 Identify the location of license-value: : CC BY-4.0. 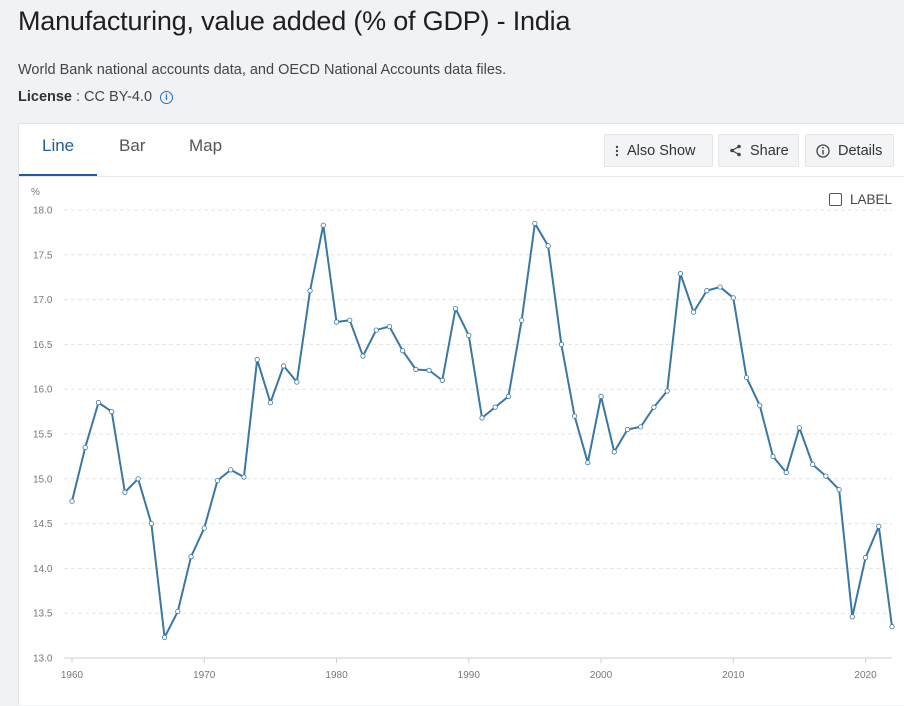
(114, 97).